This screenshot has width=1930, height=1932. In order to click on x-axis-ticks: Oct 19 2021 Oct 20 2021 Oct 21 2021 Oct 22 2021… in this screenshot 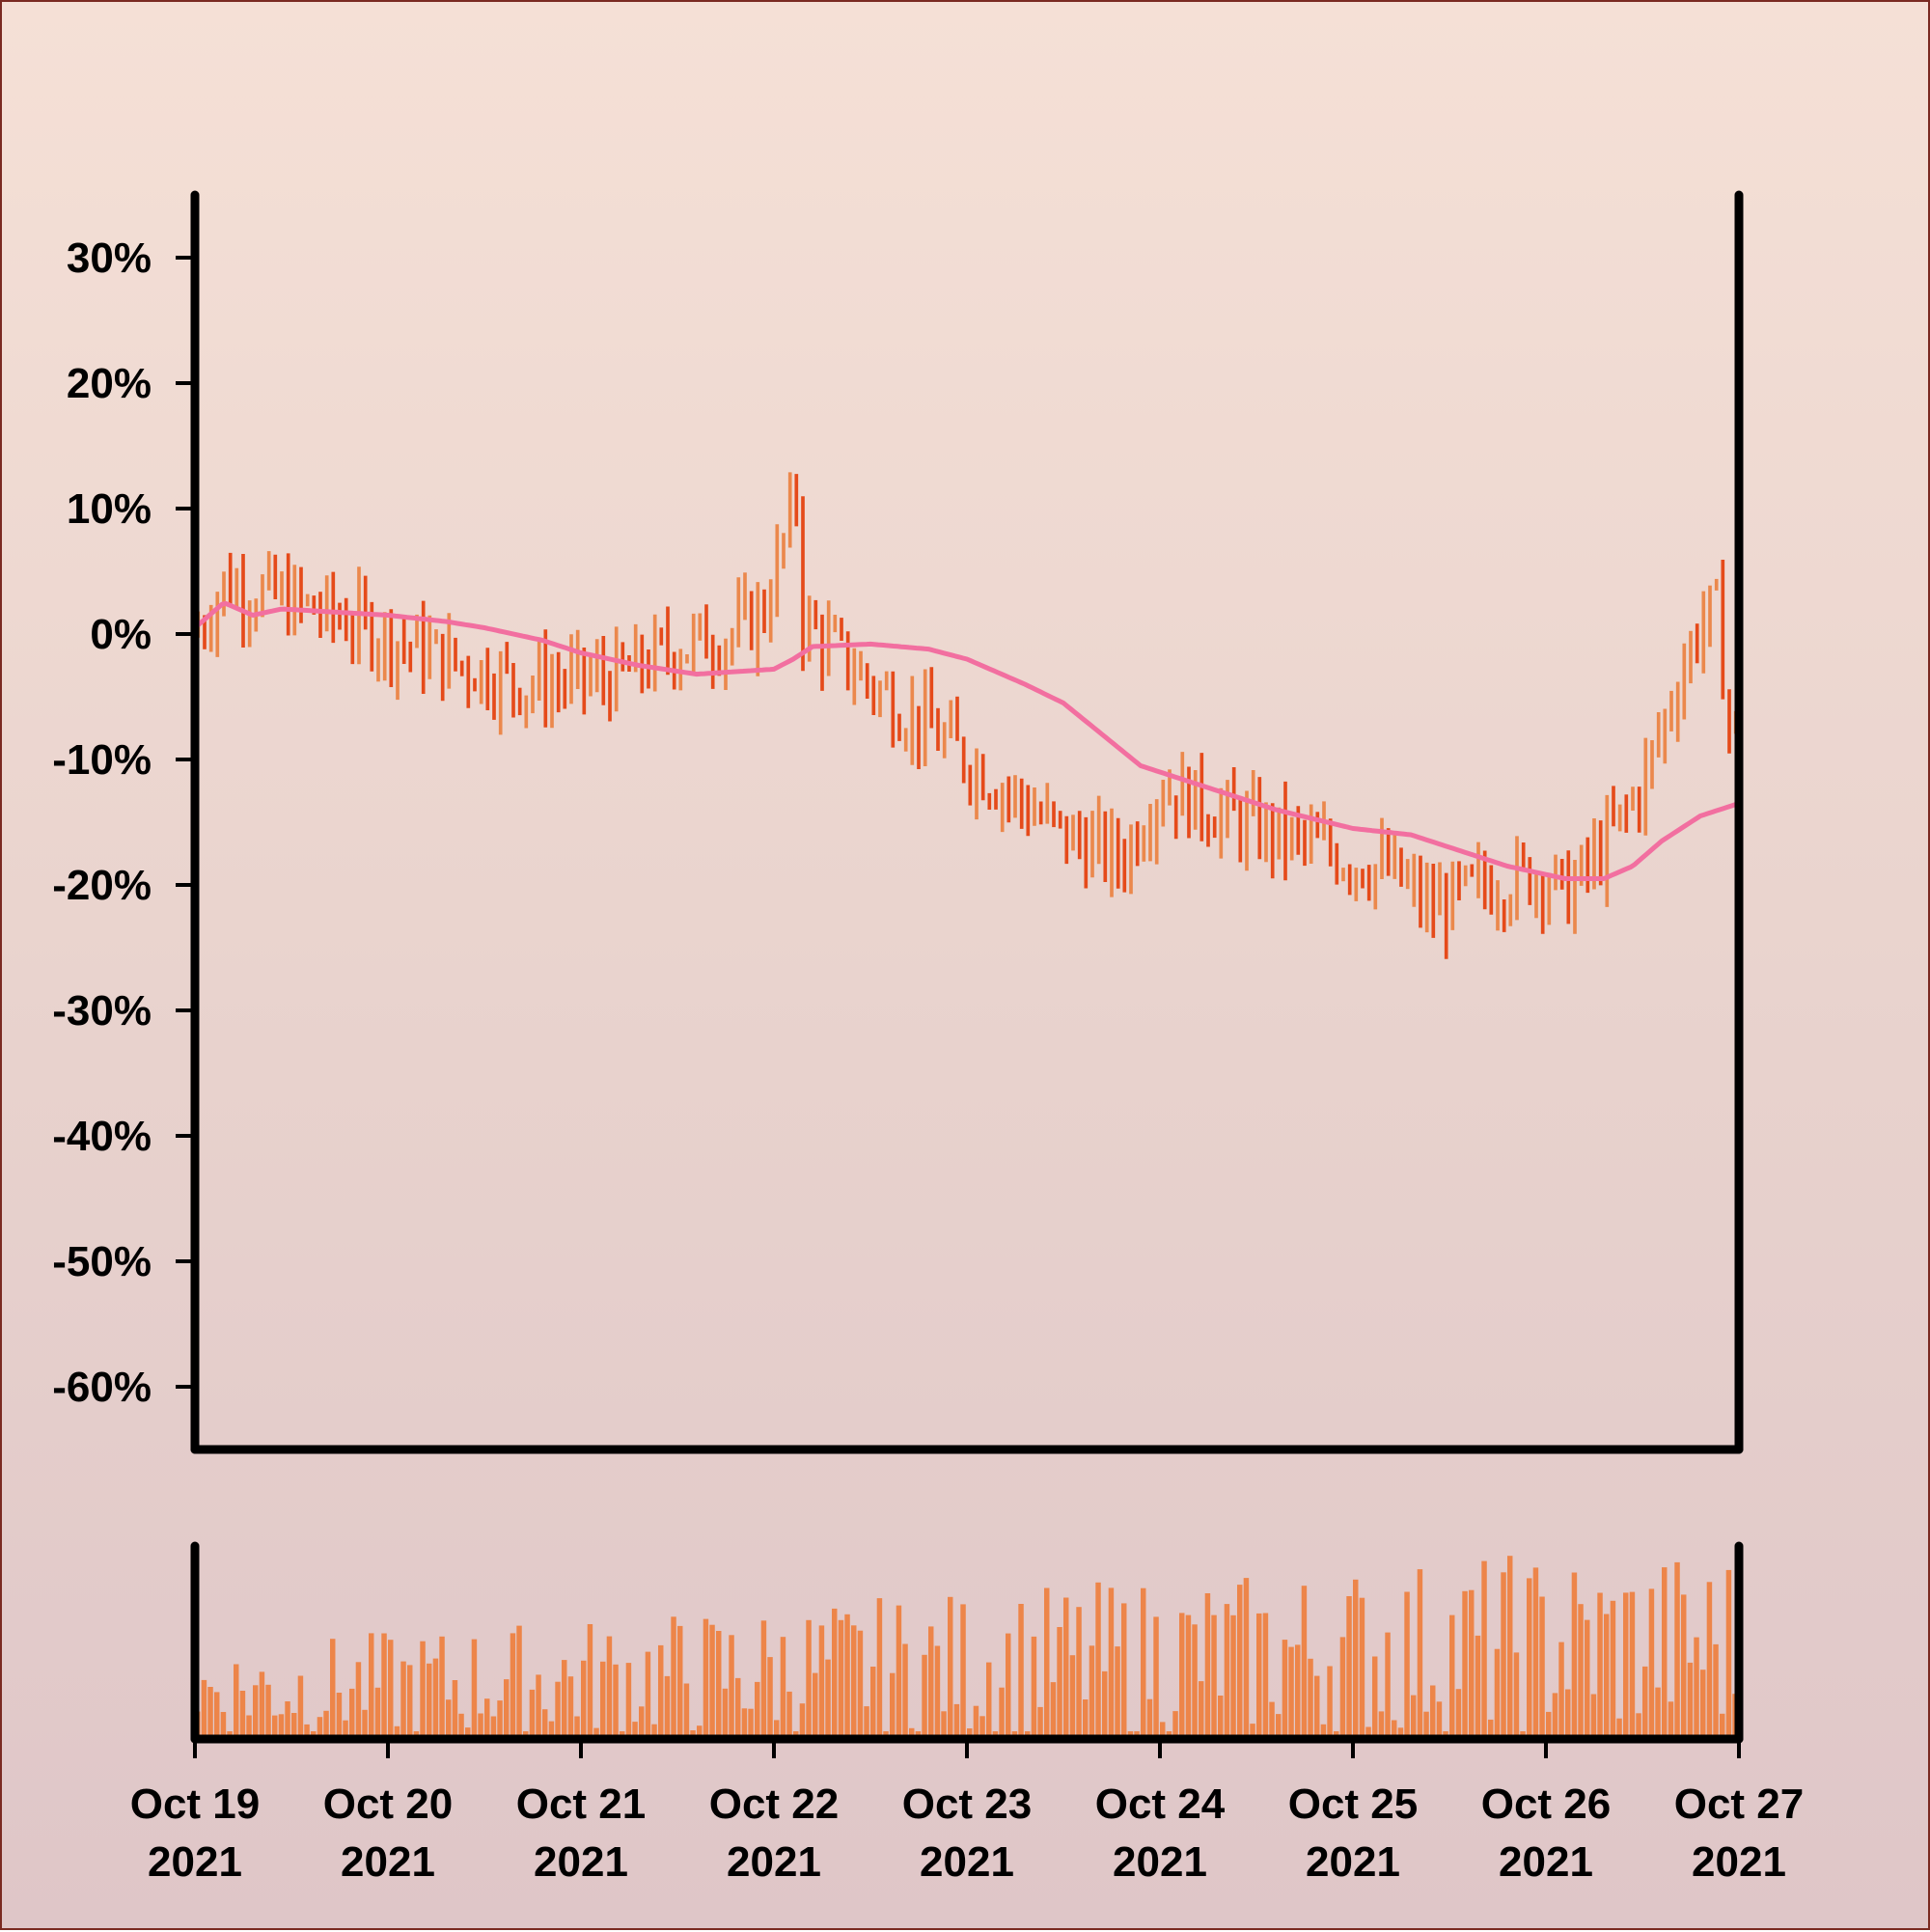, I will do `click(967, 1812)`.